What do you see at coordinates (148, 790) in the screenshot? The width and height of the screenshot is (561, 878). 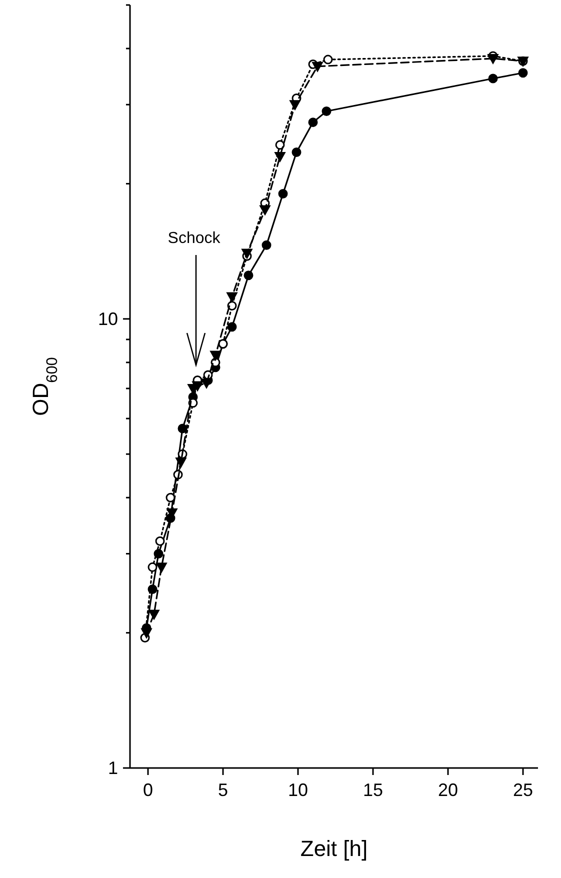 I see `x-tick-label: 0` at bounding box center [148, 790].